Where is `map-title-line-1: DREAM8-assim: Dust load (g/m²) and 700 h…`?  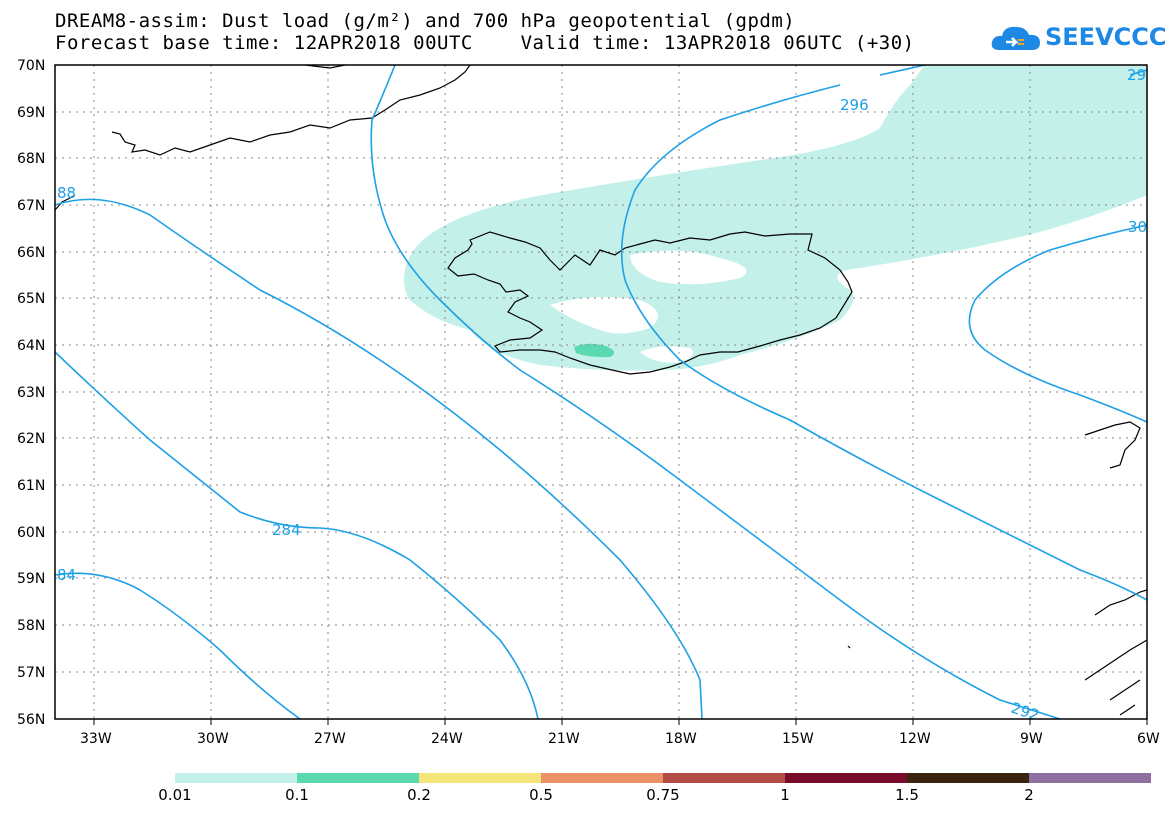
map-title-line-1: DREAM8-assim: Dust load (g/m²) and 700 h… is located at coordinates (425, 21).